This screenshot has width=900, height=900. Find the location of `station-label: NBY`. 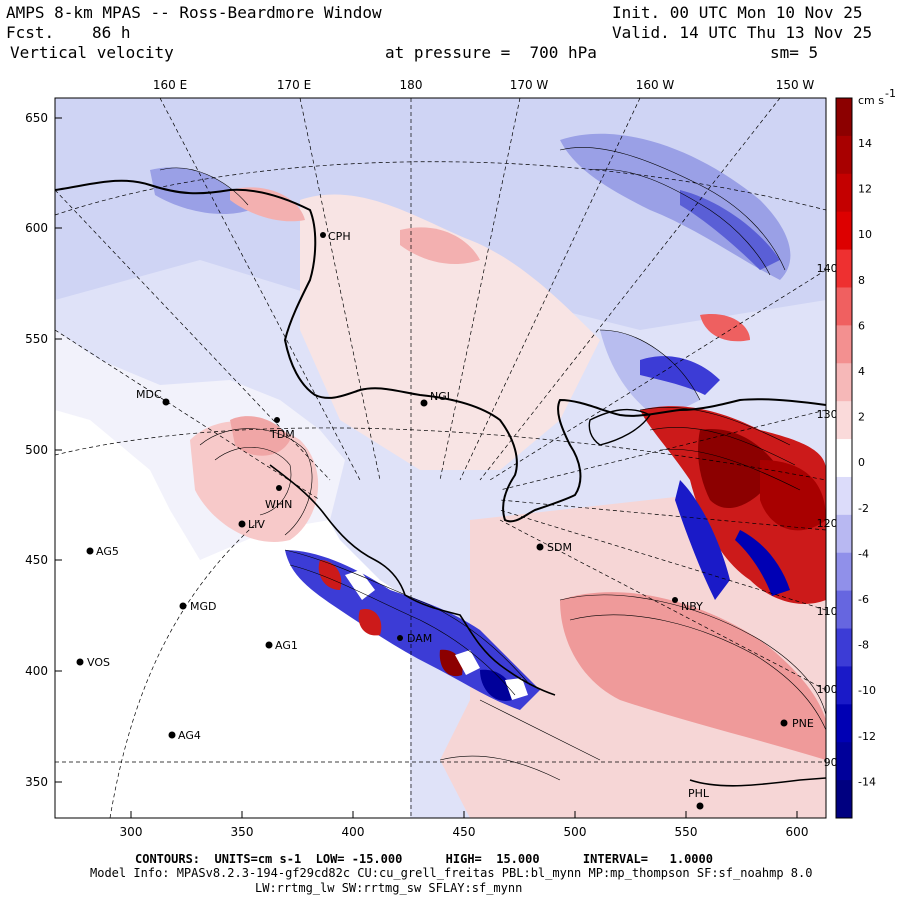

station-label: NBY is located at coordinates (692, 606).